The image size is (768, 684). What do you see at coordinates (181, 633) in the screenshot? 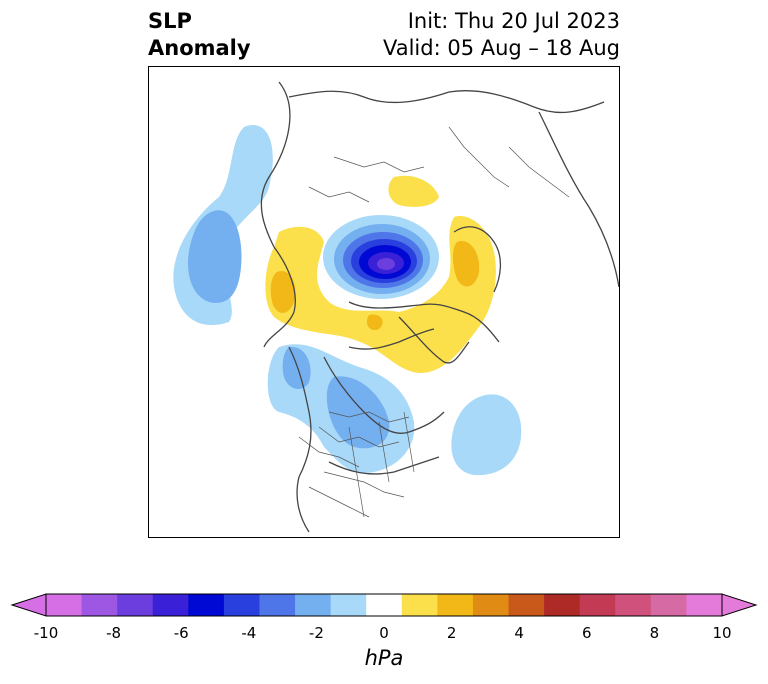
I see `colorbar-tick-label: -6` at bounding box center [181, 633].